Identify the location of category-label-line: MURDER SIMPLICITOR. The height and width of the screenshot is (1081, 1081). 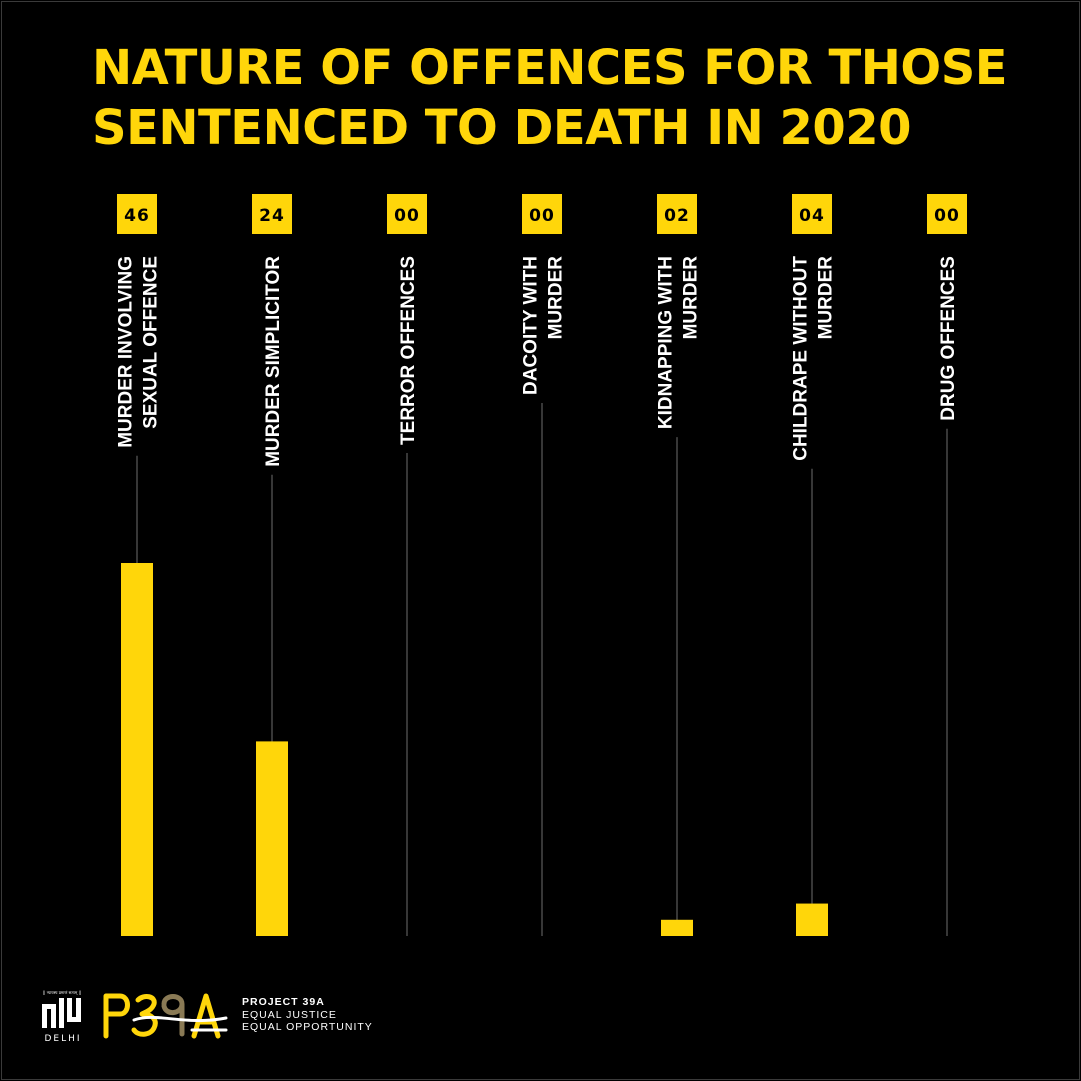
(273, 361).